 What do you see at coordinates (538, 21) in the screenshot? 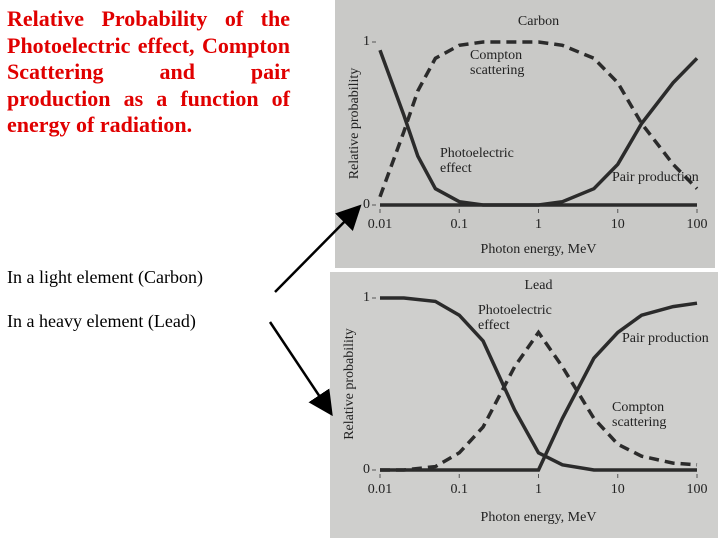
I see `chart-title: Carbon` at bounding box center [538, 21].